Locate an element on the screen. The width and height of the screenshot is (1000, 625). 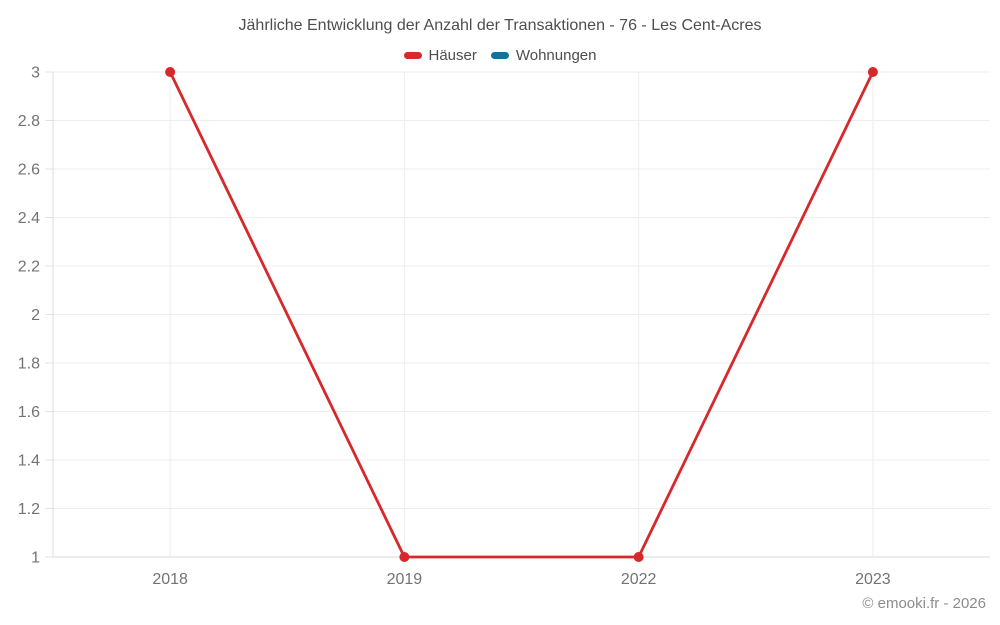
data-point-häuser-2019 is located at coordinates (404, 557).